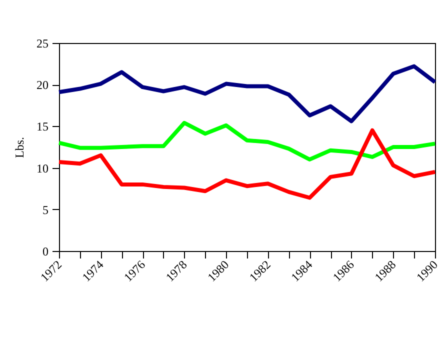 This screenshot has width=445, height=342. What do you see at coordinates (42, 168) in the screenshot?
I see `y-tick-label: 10` at bounding box center [42, 168].